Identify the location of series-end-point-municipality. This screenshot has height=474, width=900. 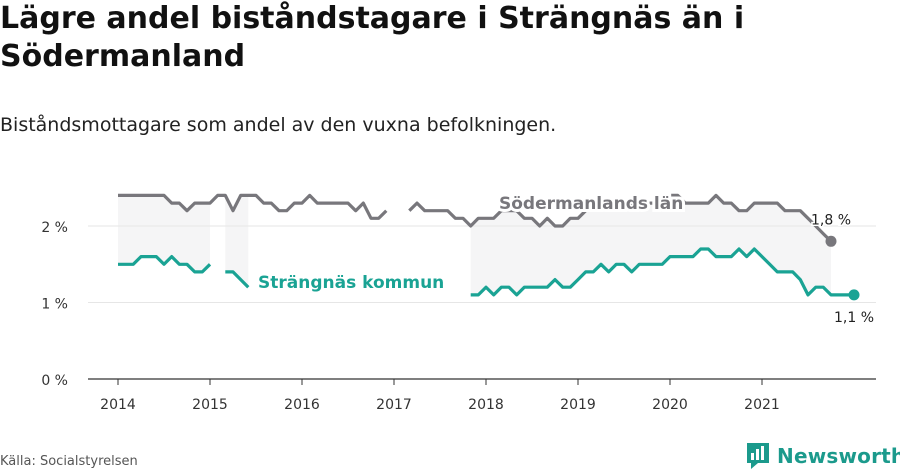
(854, 295).